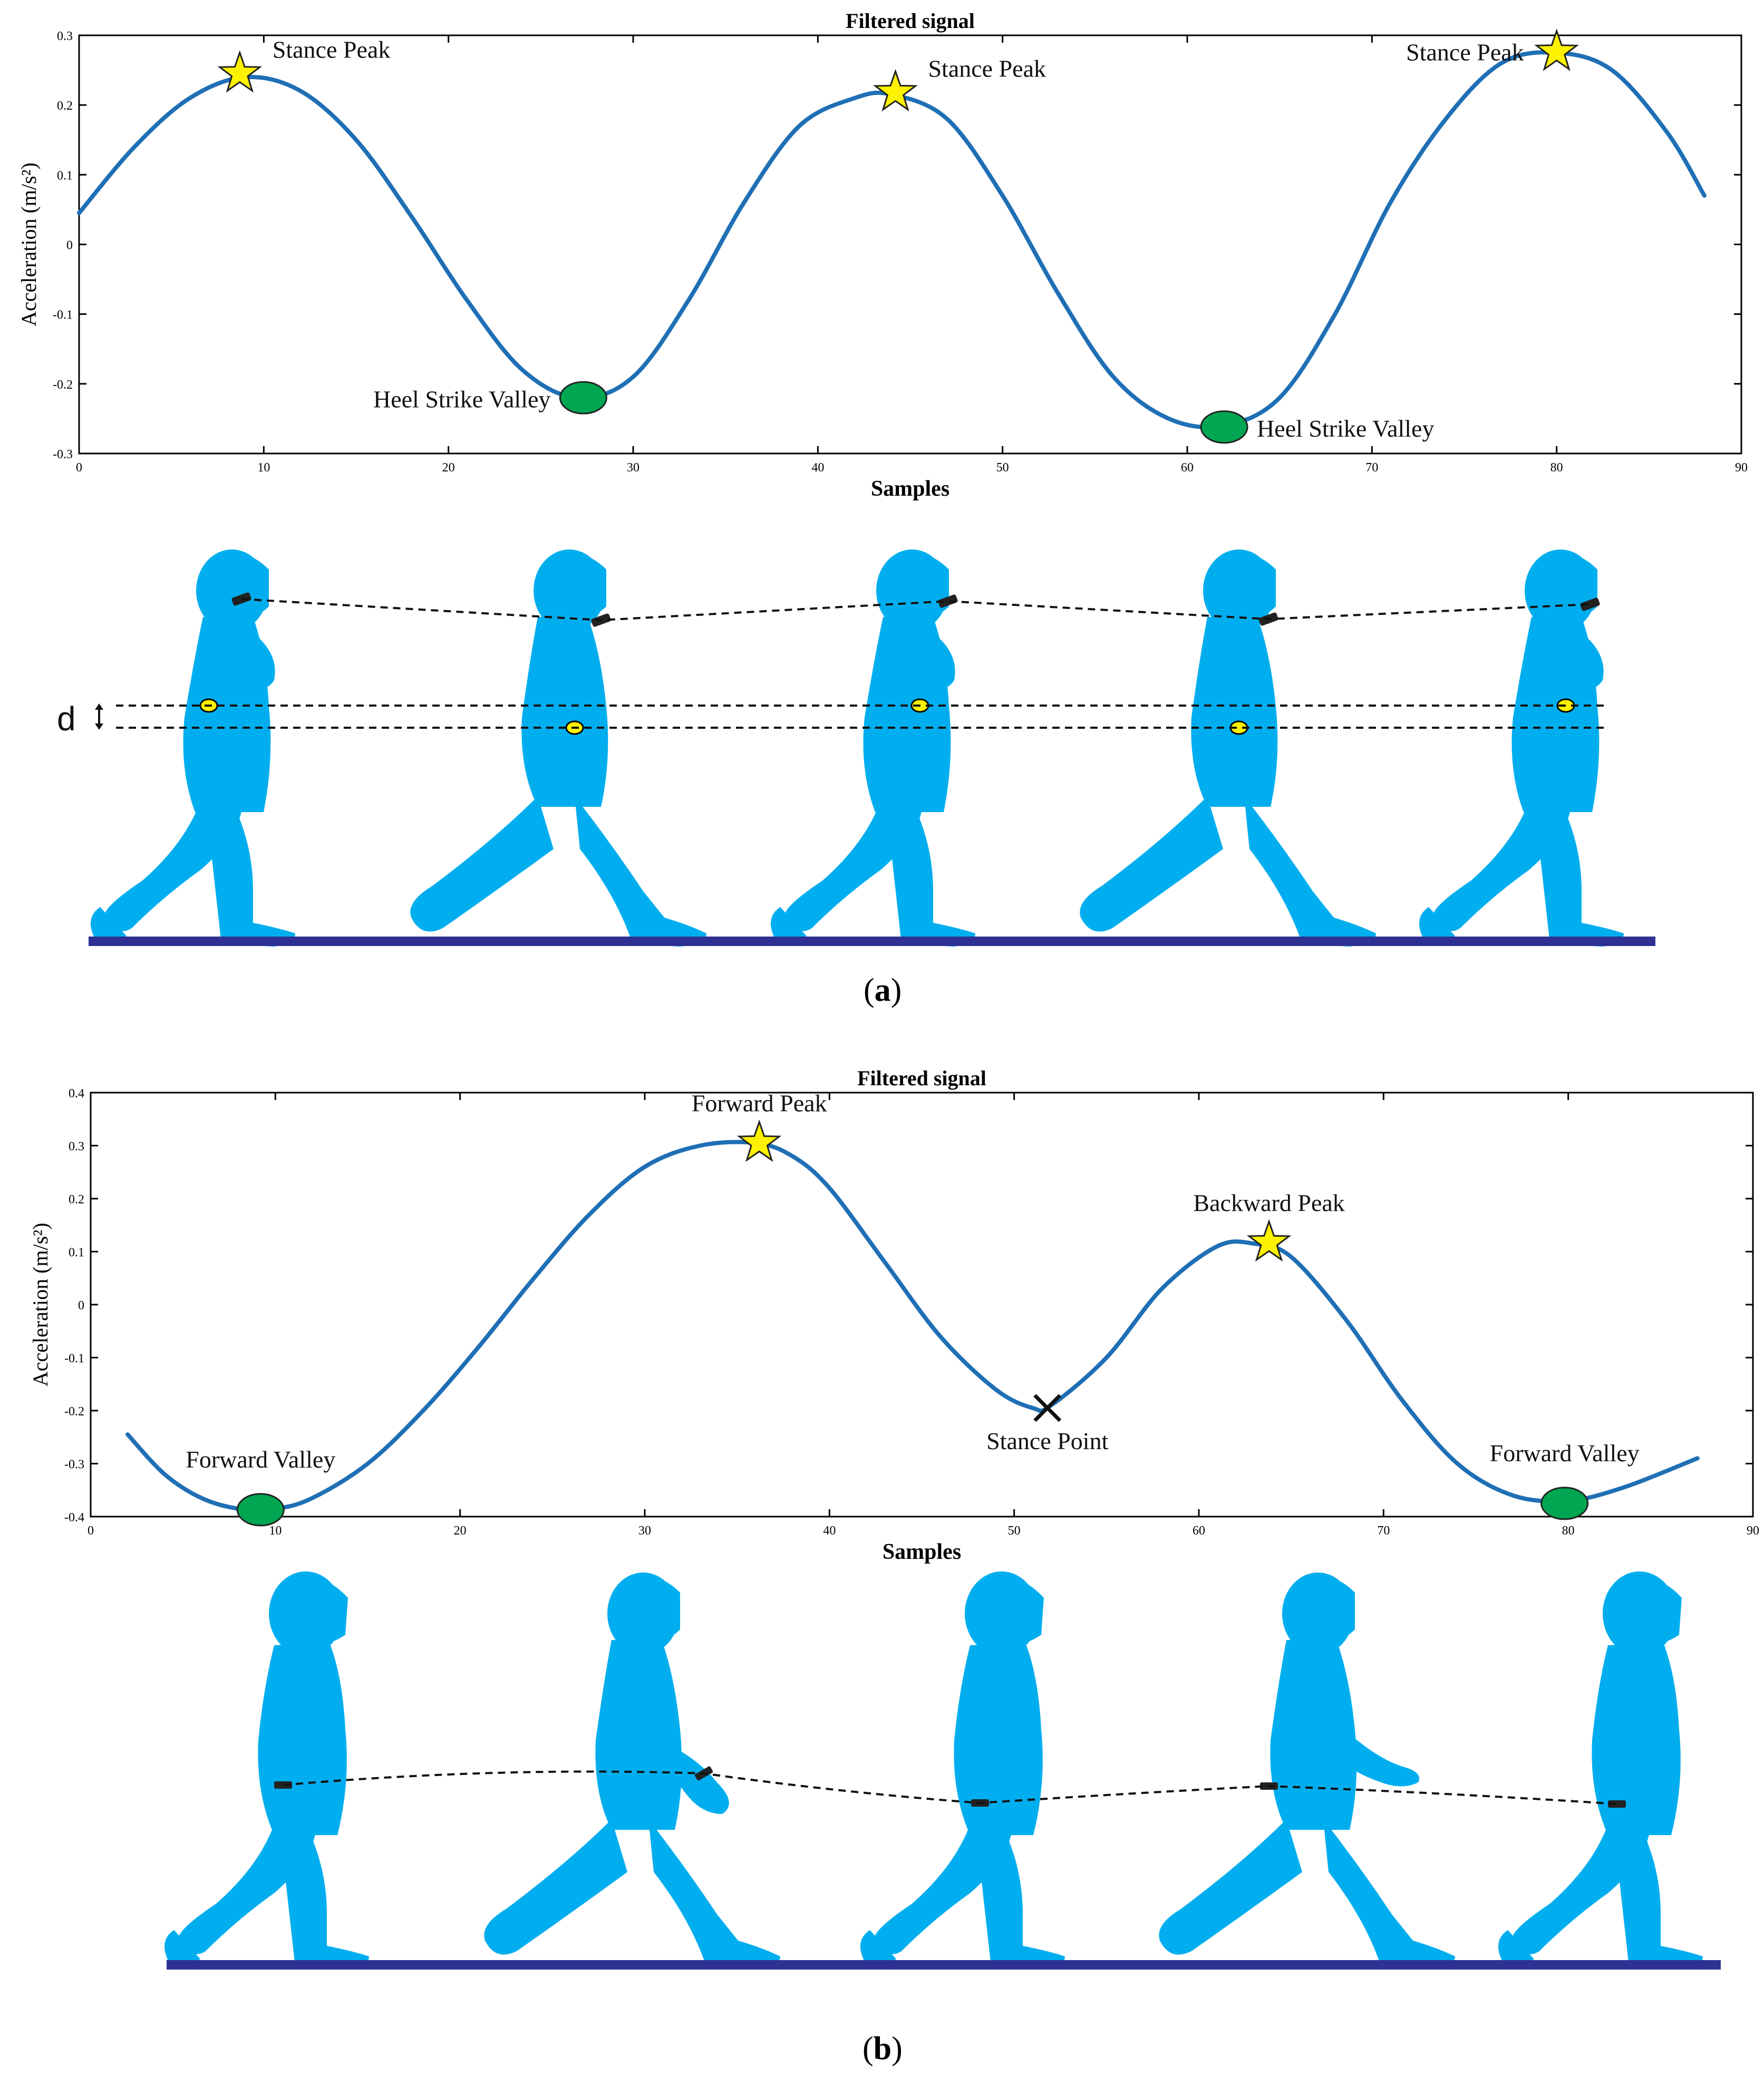 This screenshot has height=2074, width=1764. Describe the element at coordinates (760, 1102) in the screenshot. I see `marker-label: Forward Peak` at that location.